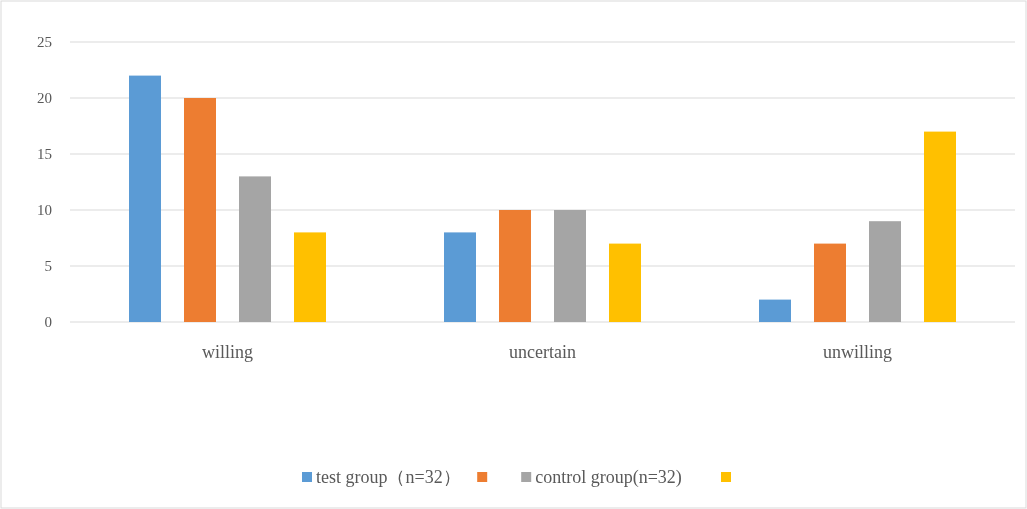 Image resolution: width=1027 pixels, height=509 pixels. What do you see at coordinates (44, 42) in the screenshot?
I see `y-tick-label: 25` at bounding box center [44, 42].